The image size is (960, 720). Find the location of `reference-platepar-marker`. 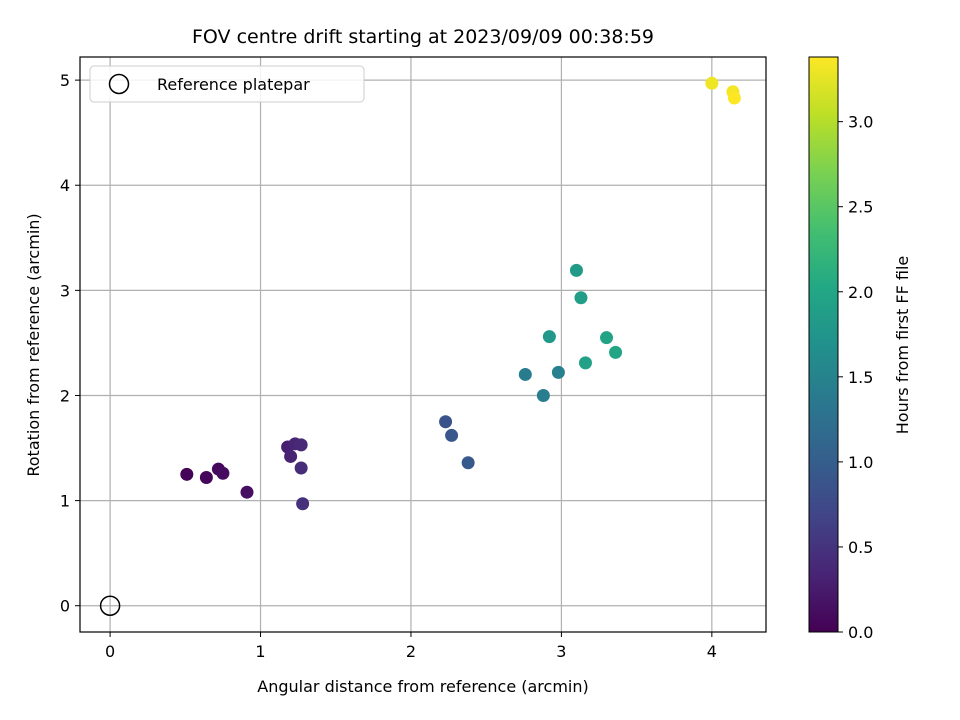

reference-platepar-marker is located at coordinates (110, 605).